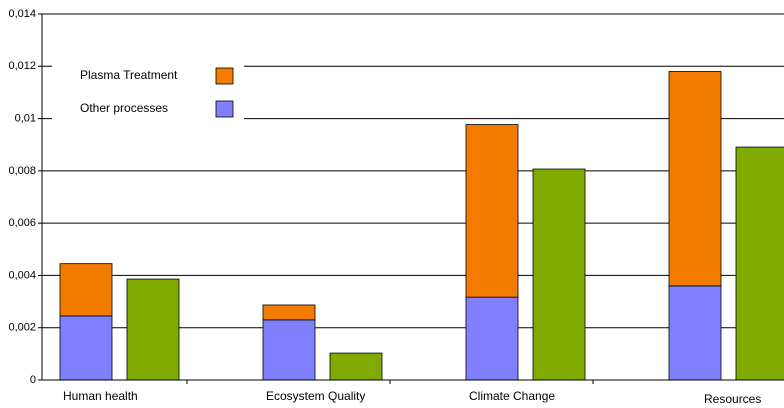  What do you see at coordinates (22, 275) in the screenshot?
I see `y-tick-label: 0,004` at bounding box center [22, 275].